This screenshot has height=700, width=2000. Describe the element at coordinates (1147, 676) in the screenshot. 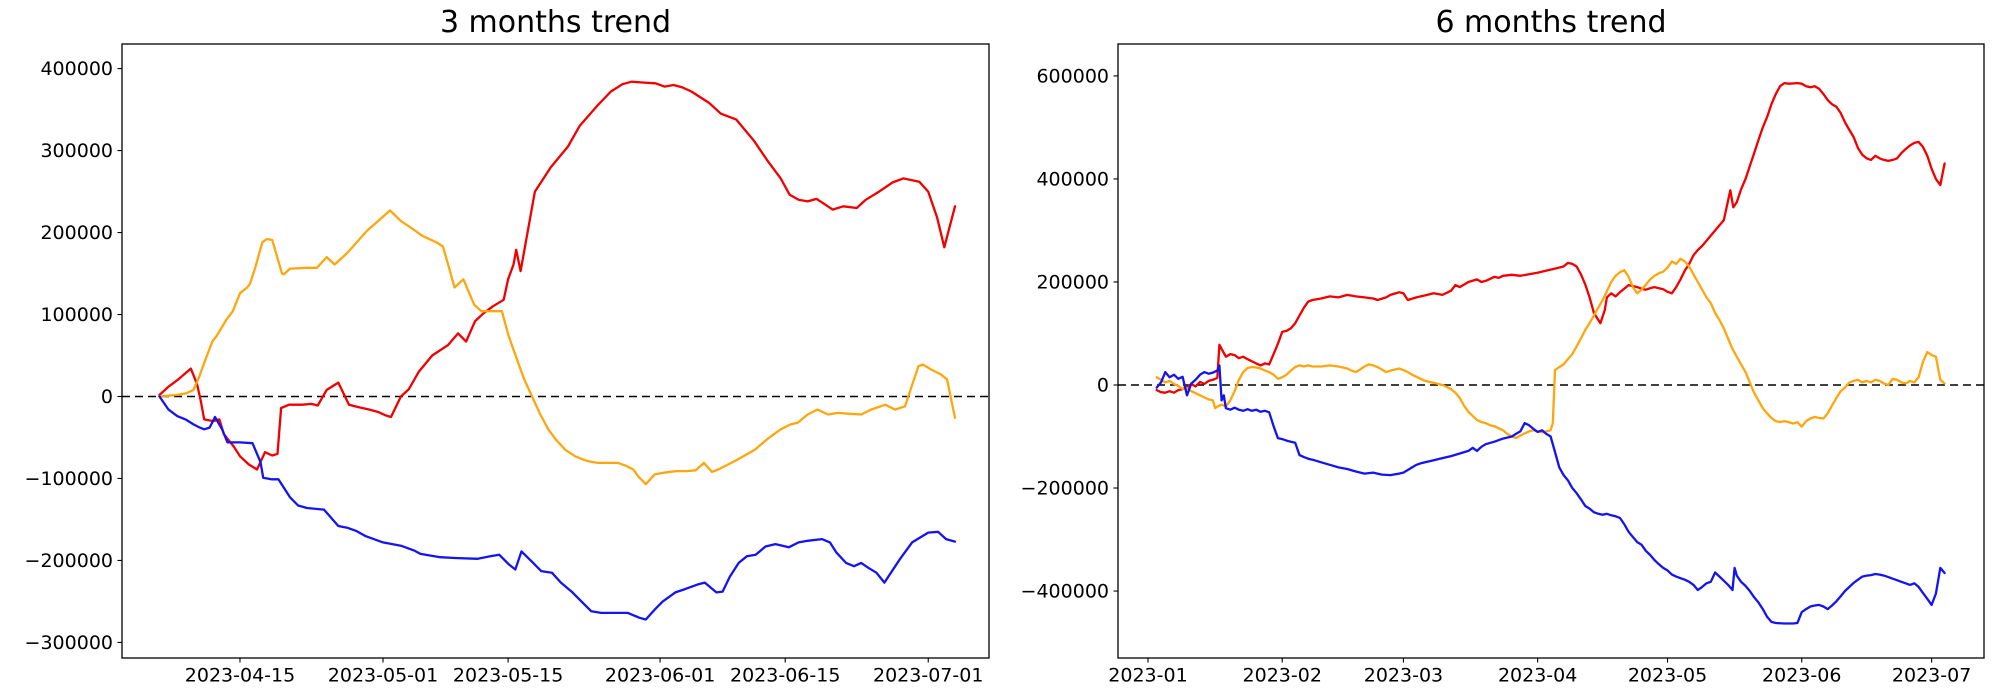

I see `x-tick-label: 2023-01` at that location.